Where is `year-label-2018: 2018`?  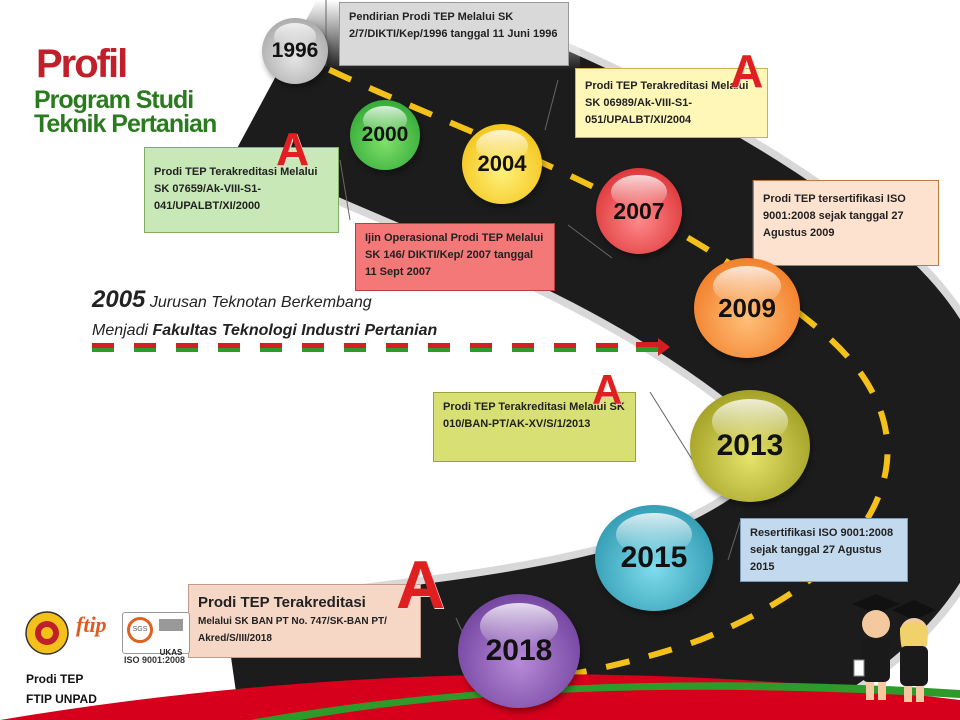 year-label-2018: 2018 is located at coordinates (519, 650).